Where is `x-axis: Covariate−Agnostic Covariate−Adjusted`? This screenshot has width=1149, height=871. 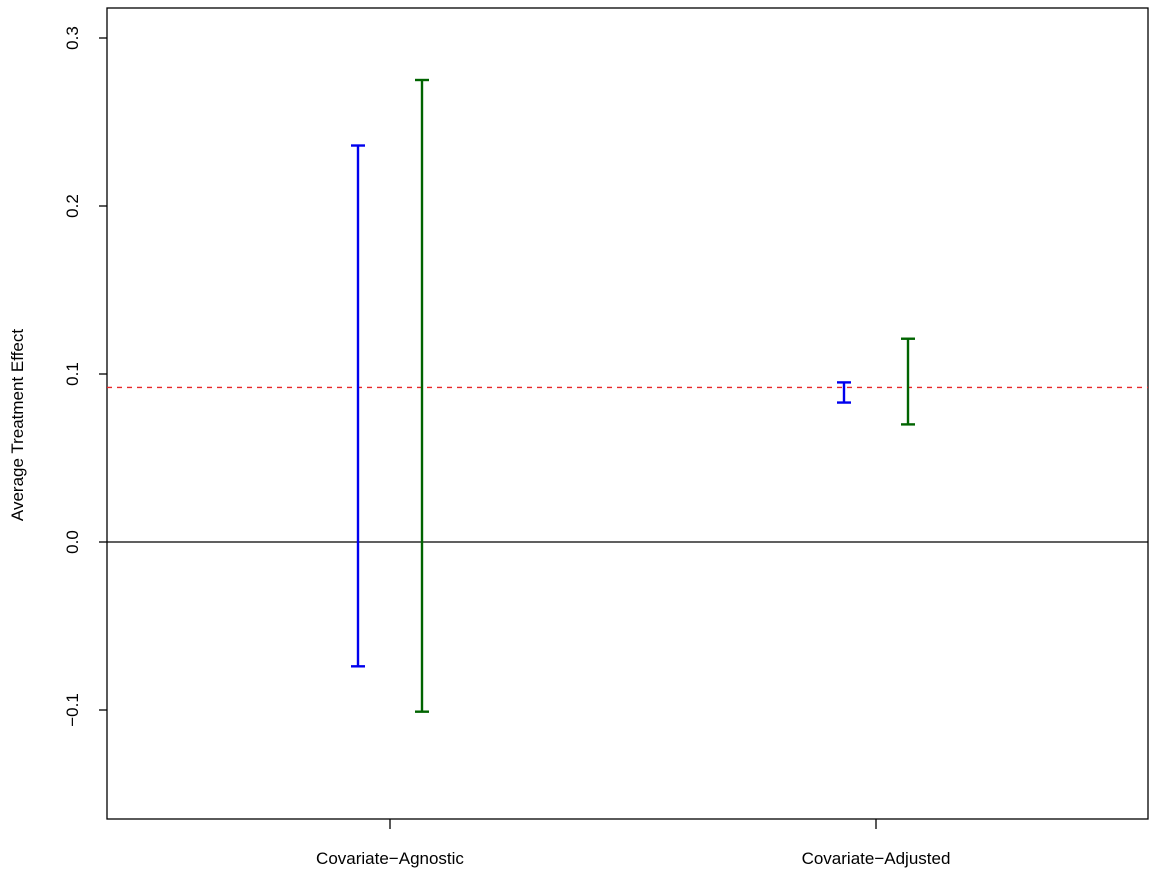 x-axis: Covariate−Agnostic Covariate−Adjusted is located at coordinates (633, 843).